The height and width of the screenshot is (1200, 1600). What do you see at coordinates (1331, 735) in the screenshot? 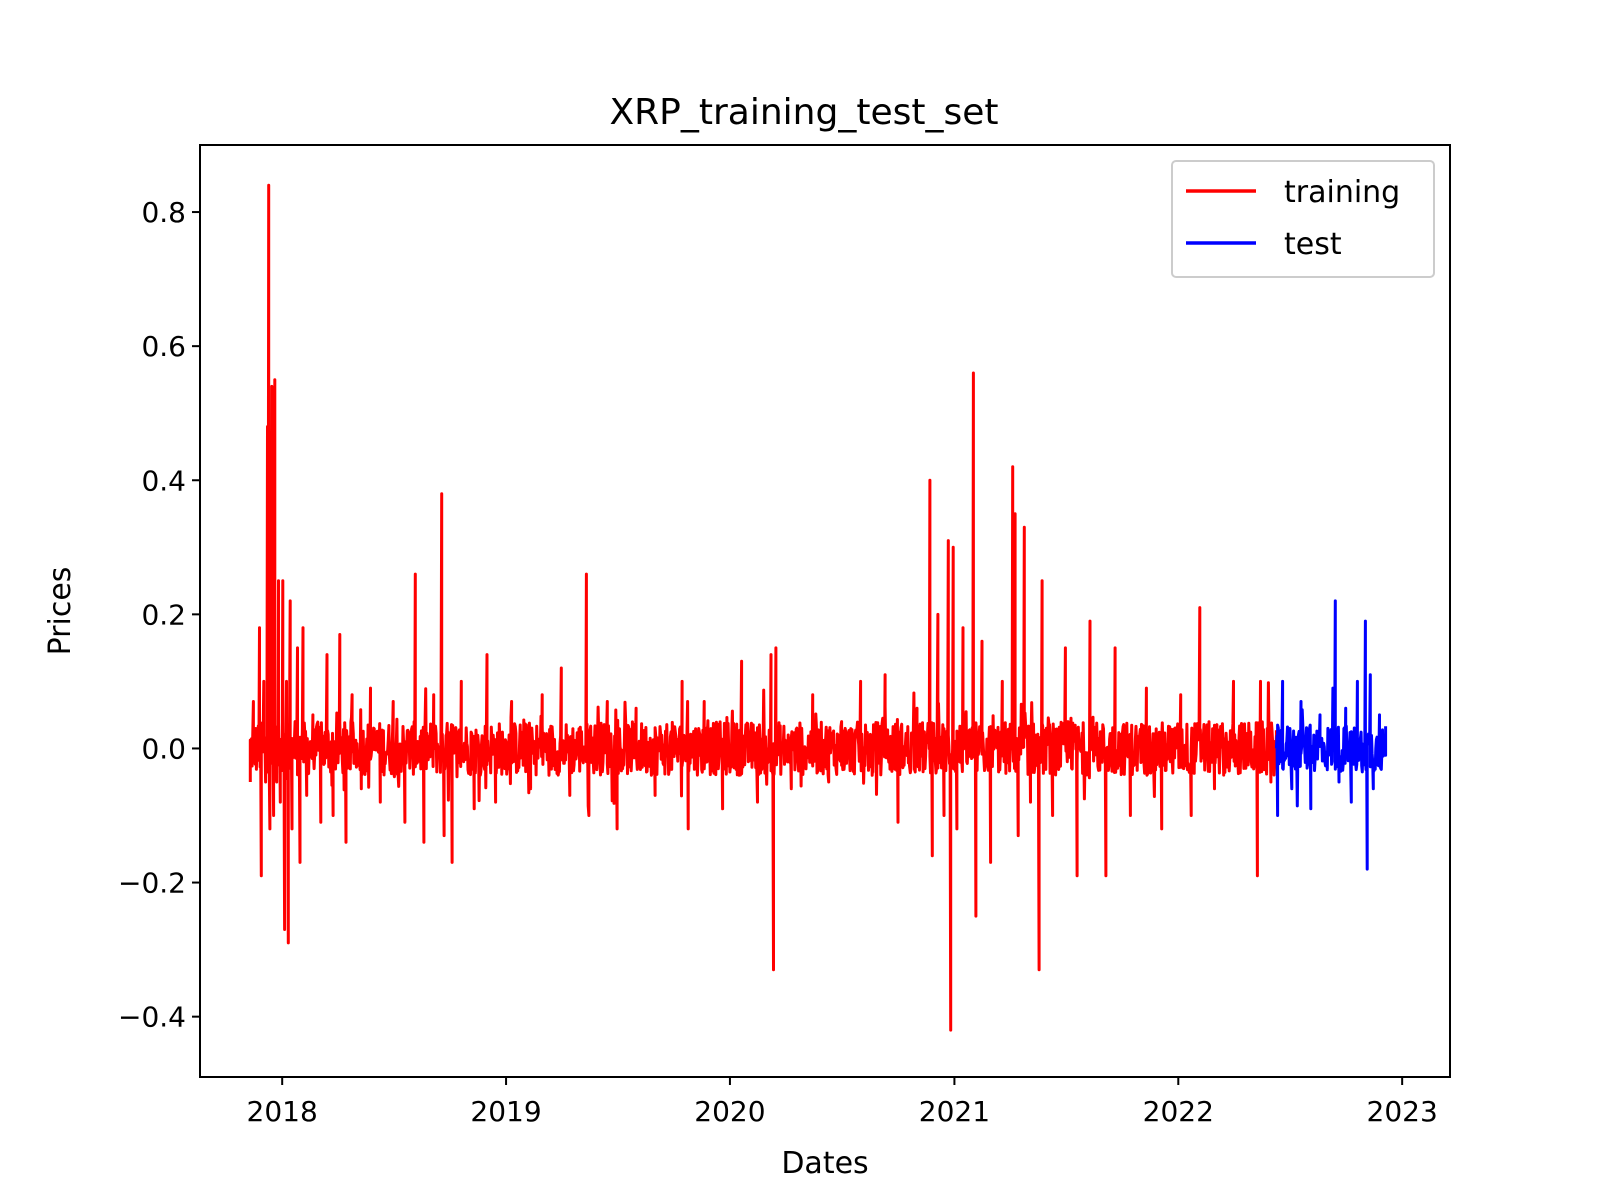
I see `series-line-test` at bounding box center [1331, 735].